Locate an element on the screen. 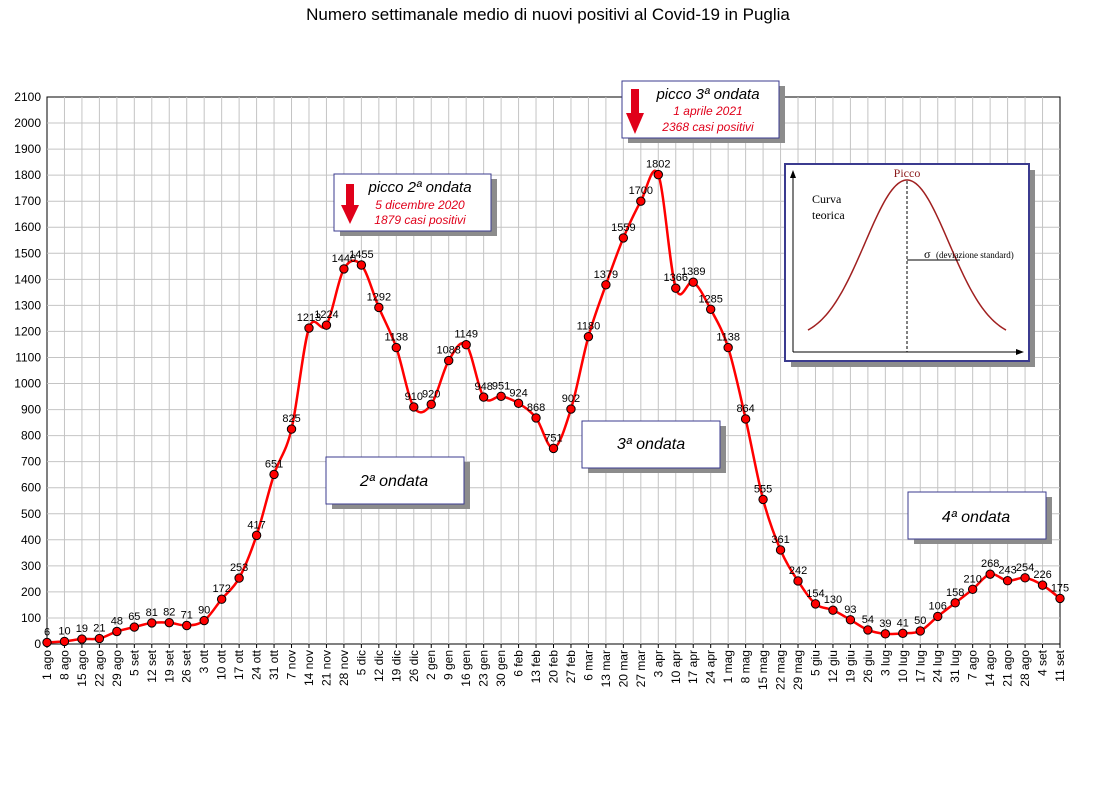 The height and width of the screenshot is (805, 1095). x-tick-label: 19 giu is located at coordinates (850, 666).